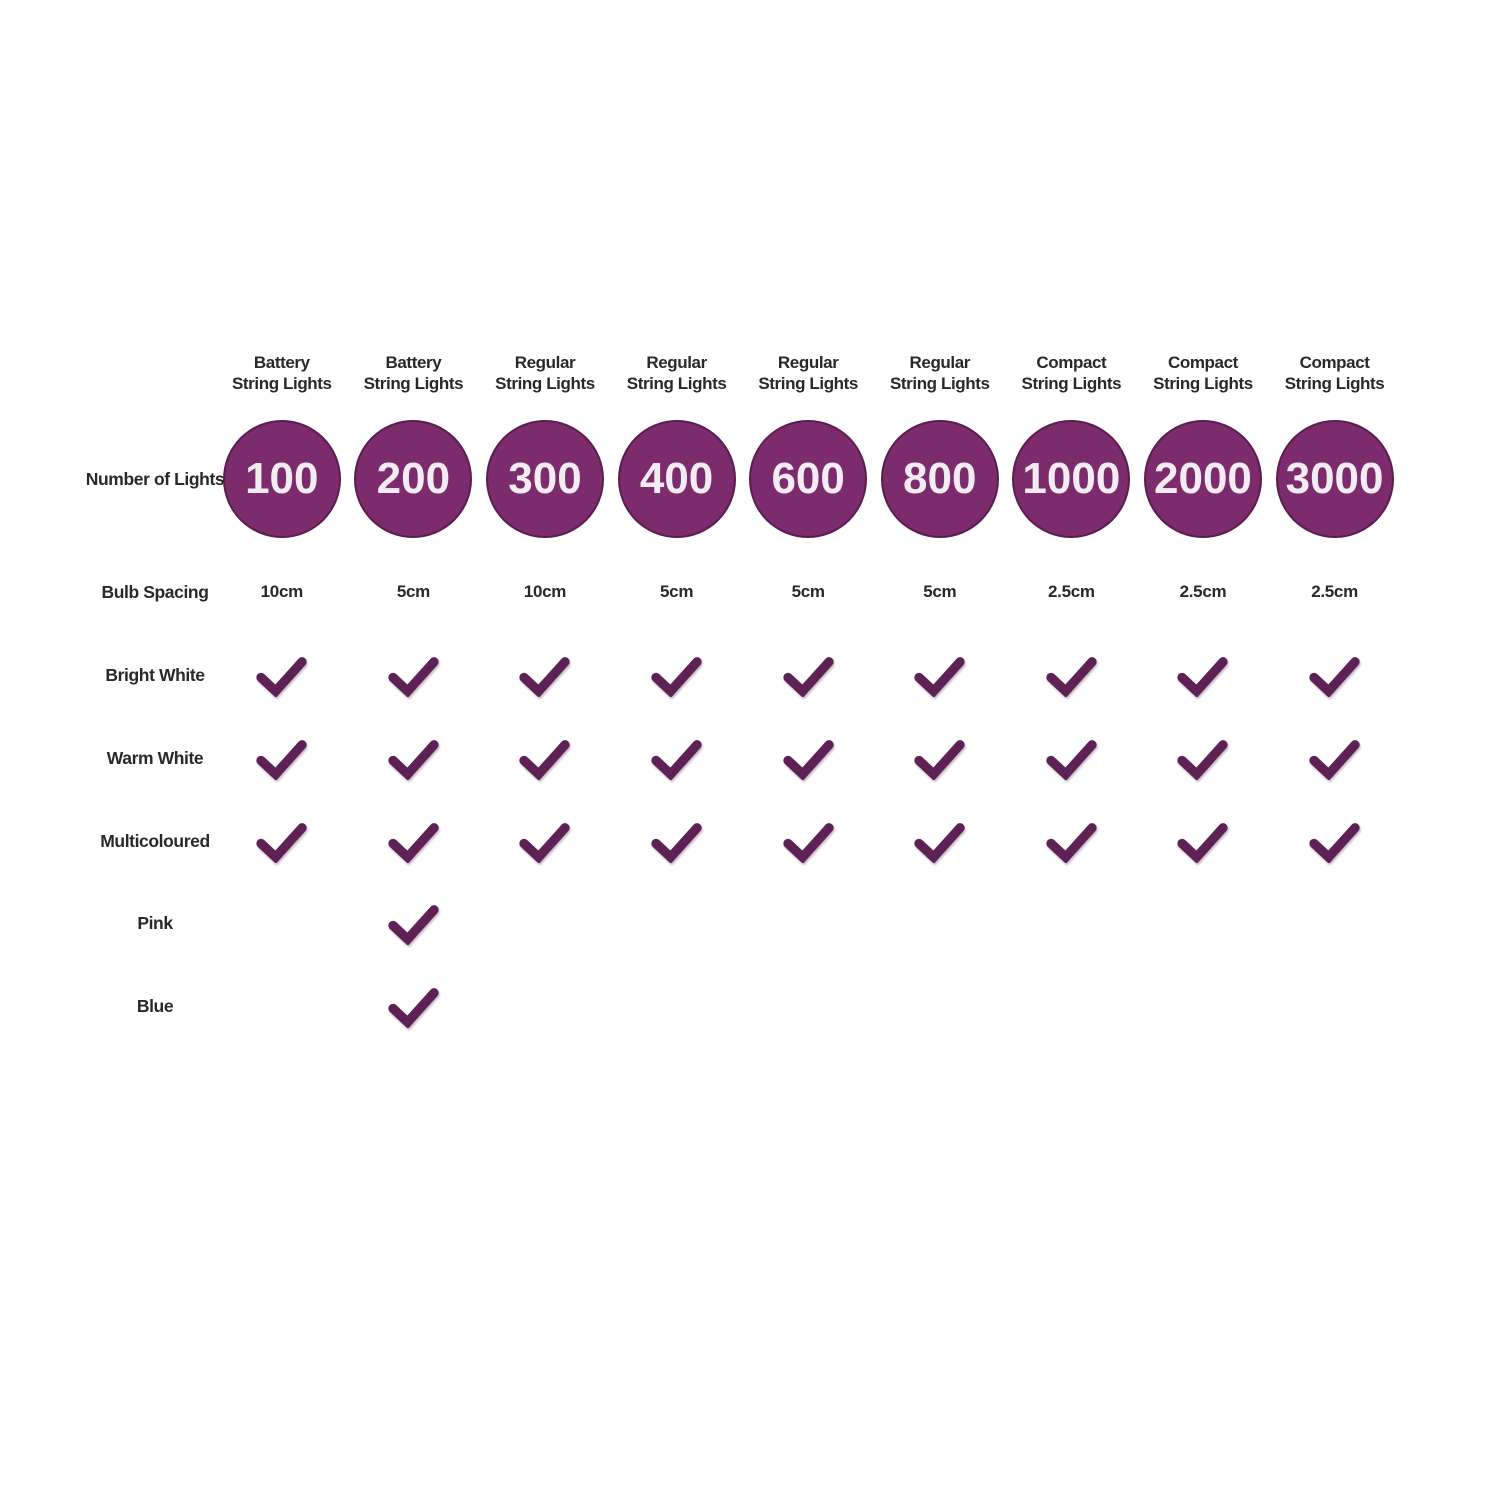 The height and width of the screenshot is (1500, 1500). Describe the element at coordinates (282, 373) in the screenshot. I see `column-header-battery-100: Battery String Lights` at that location.